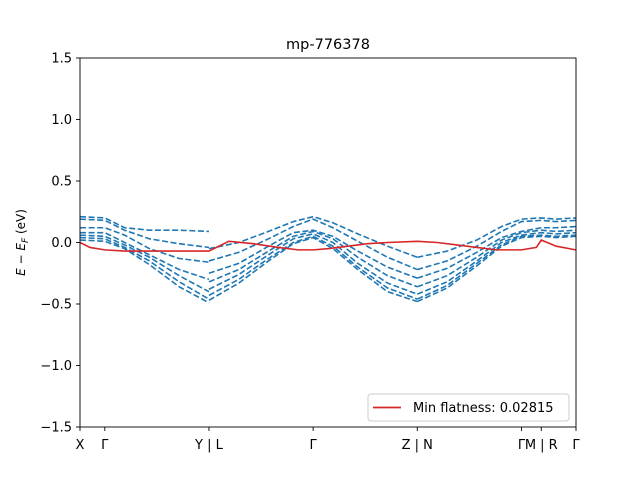 This screenshot has width=640, height=485. Describe the element at coordinates (209, 445) in the screenshot. I see `x-tick-label: Y | L` at that location.